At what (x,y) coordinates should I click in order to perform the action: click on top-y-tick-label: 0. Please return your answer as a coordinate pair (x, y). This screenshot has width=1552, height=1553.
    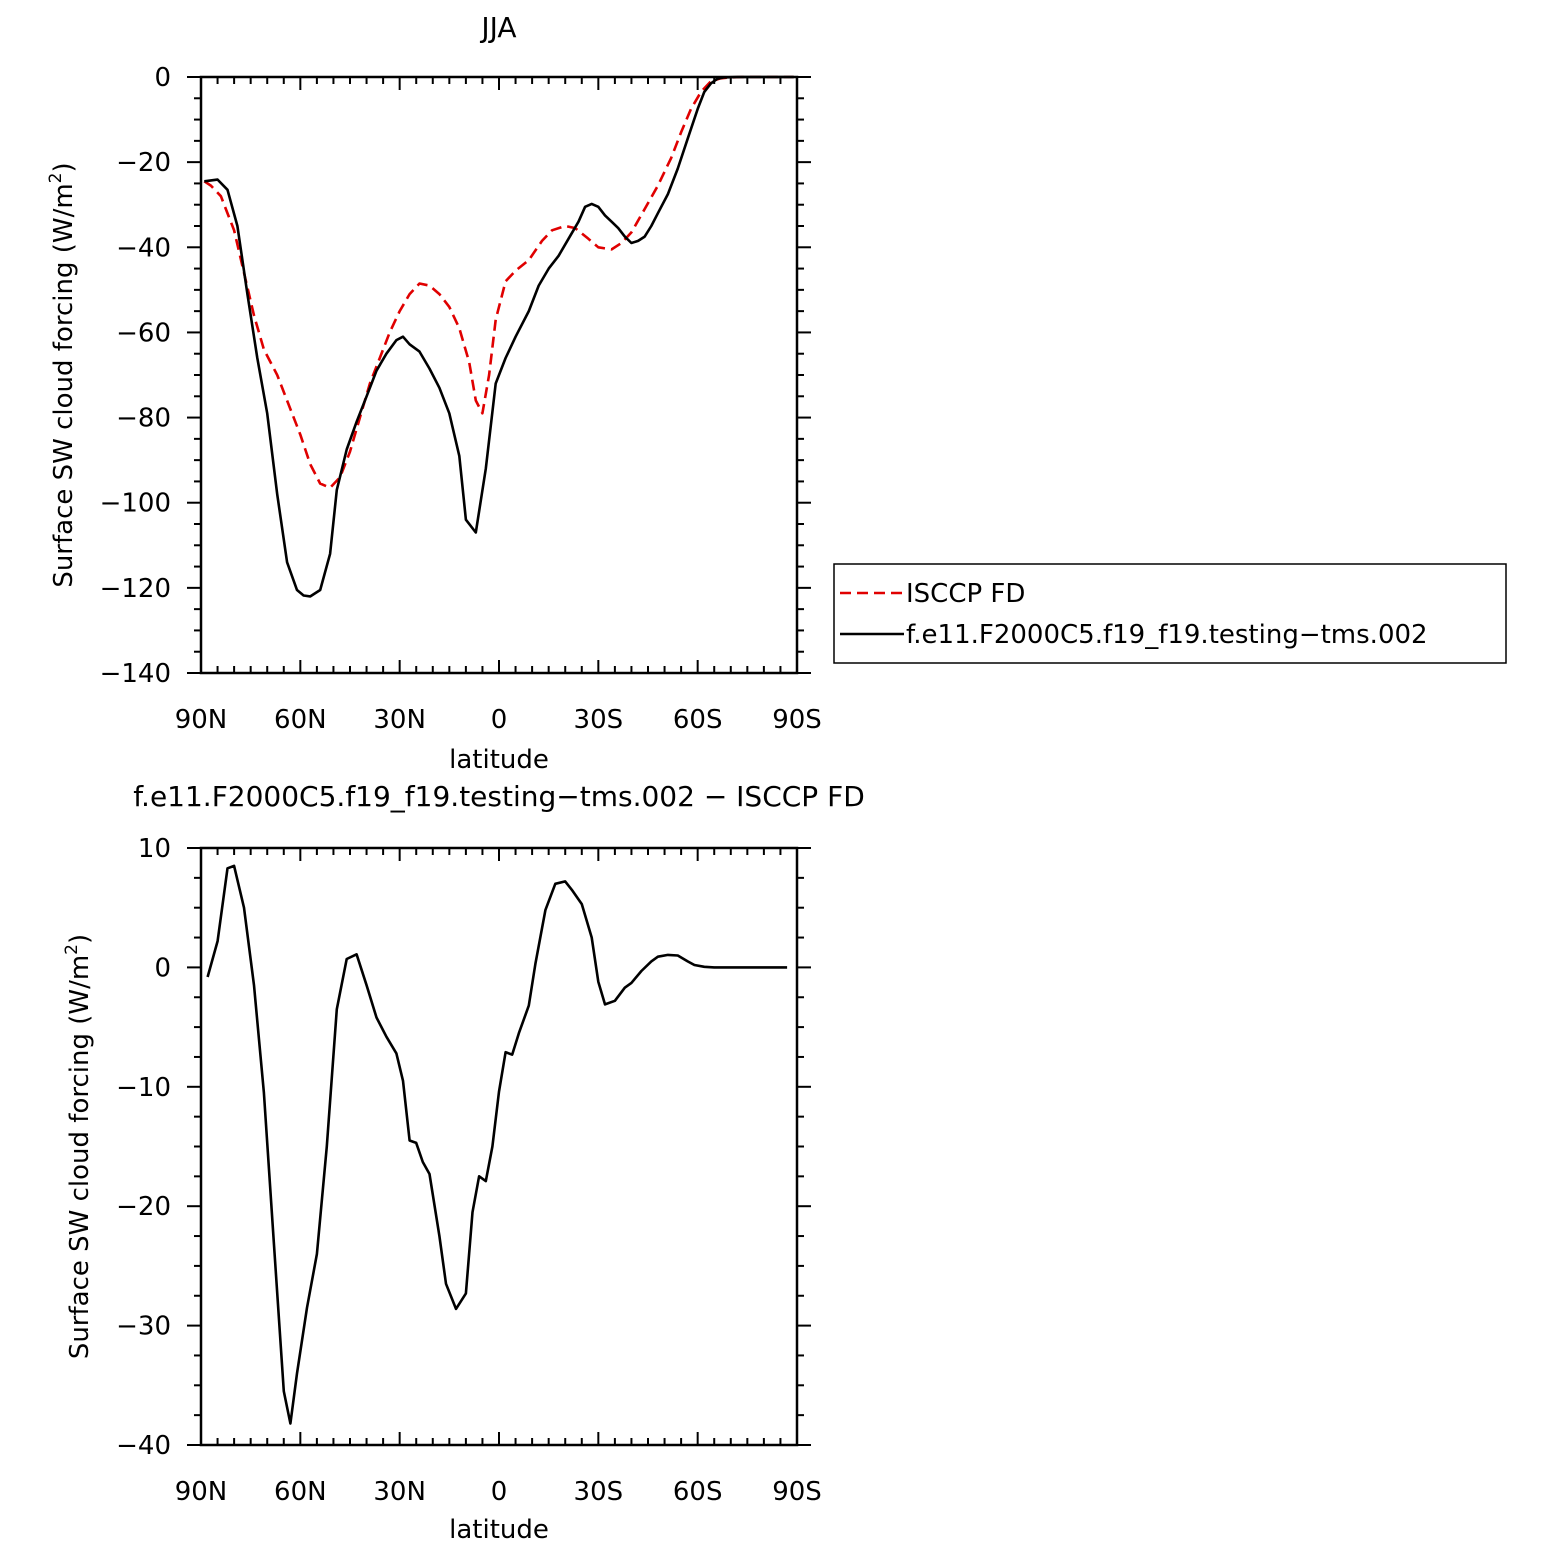
    Looking at the image, I should click on (162, 78).